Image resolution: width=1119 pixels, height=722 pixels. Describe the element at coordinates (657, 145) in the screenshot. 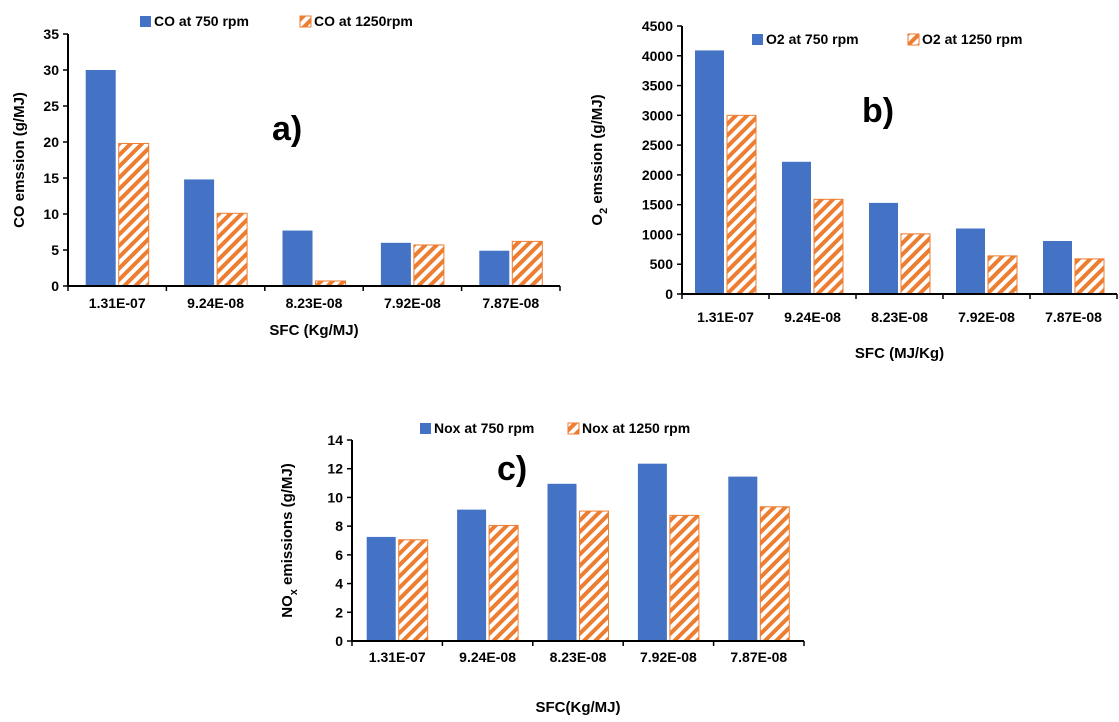

I see `y-tick-label: 2500` at that location.